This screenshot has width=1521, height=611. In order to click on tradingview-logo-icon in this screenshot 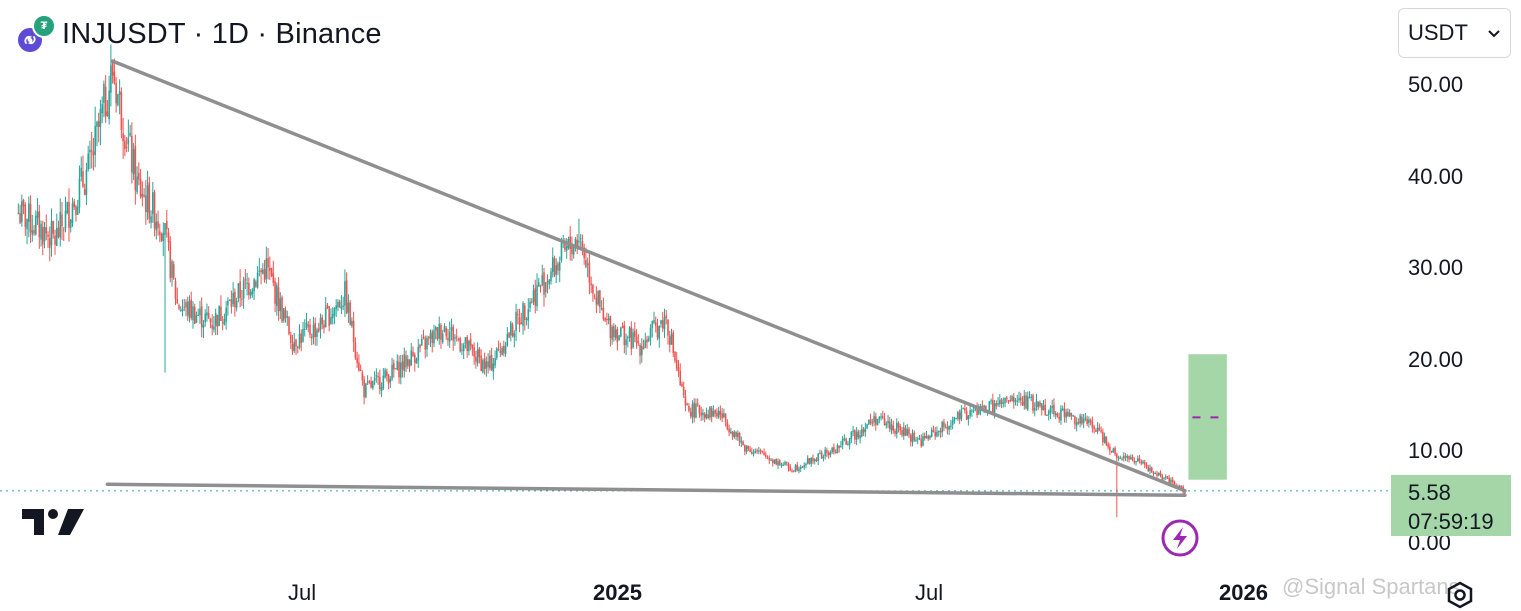, I will do `click(54, 523)`.